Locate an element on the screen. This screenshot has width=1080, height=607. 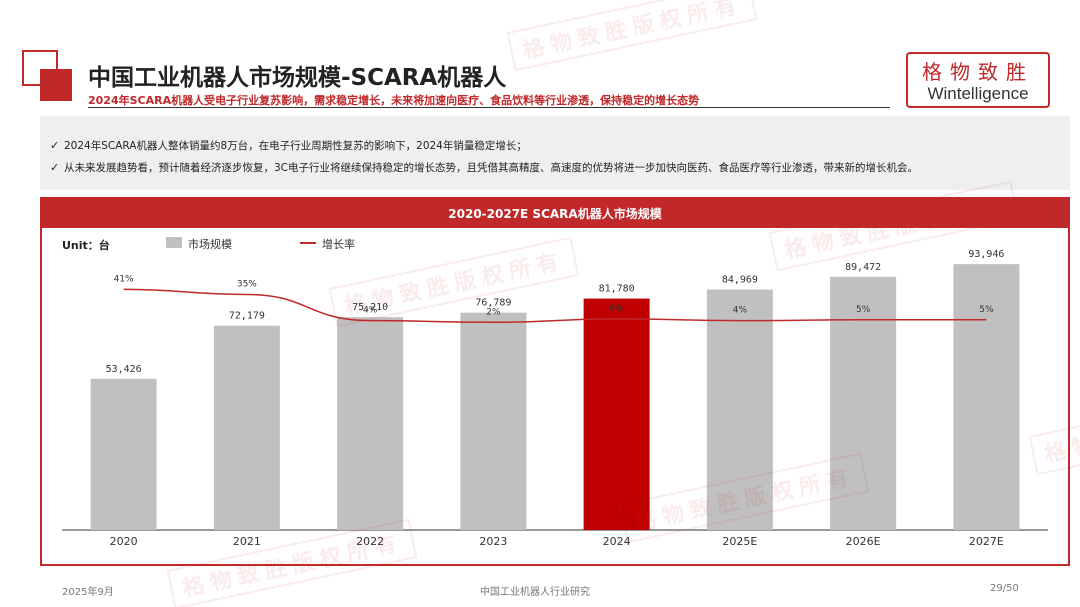
brand-logo: 格物致胜 Wintelligence is located at coordinates (978, 80).